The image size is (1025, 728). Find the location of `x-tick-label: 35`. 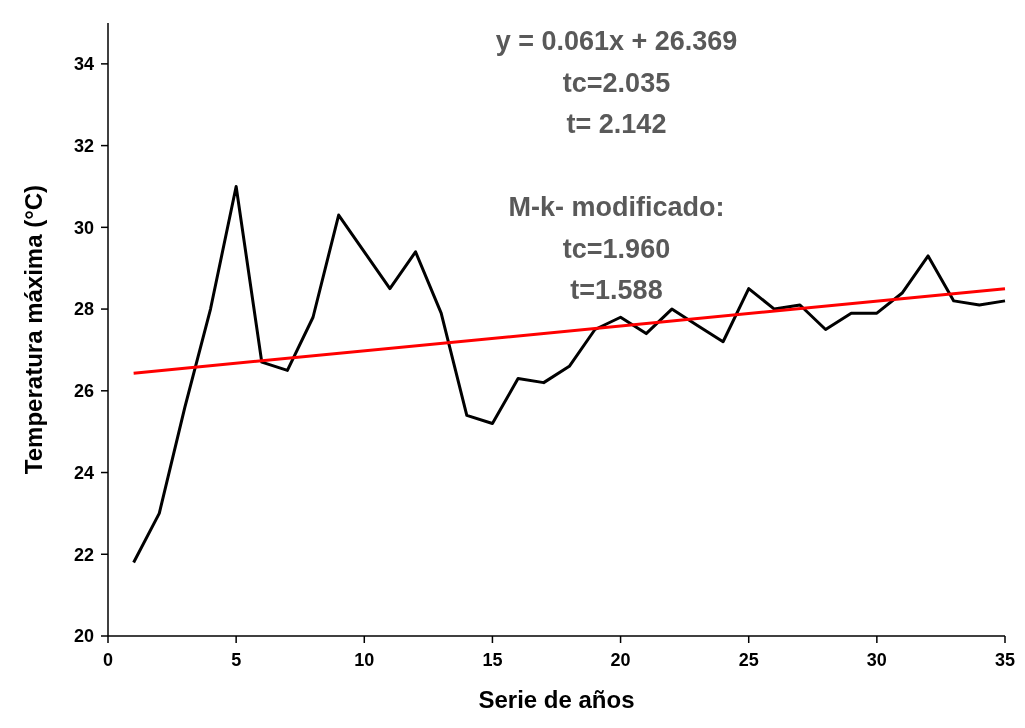

x-tick-label: 35 is located at coordinates (1005, 660).